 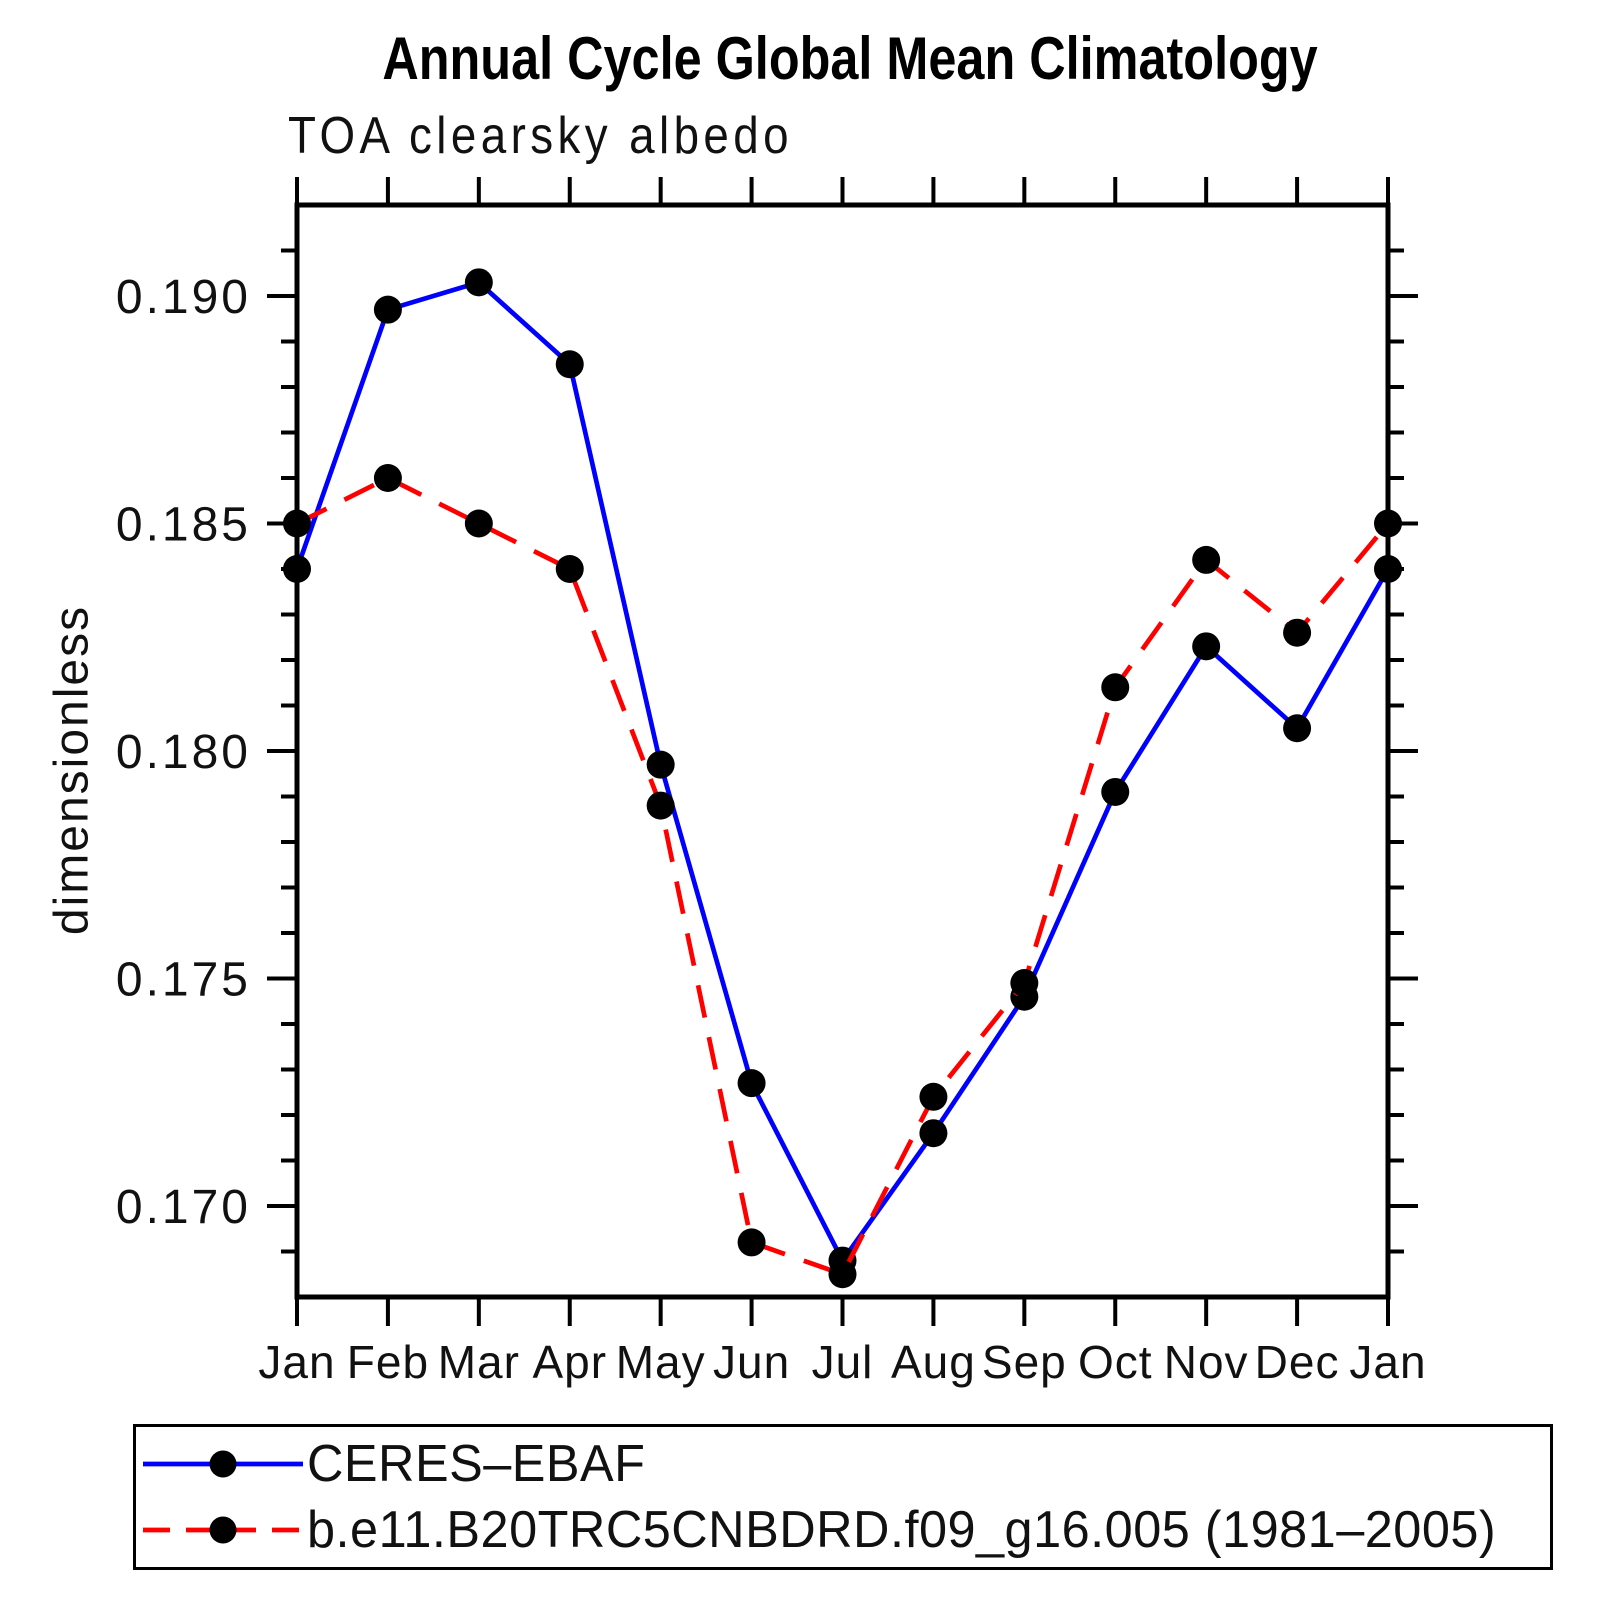 I want to click on x-tick-label: Sep, so click(x=1024, y=1362).